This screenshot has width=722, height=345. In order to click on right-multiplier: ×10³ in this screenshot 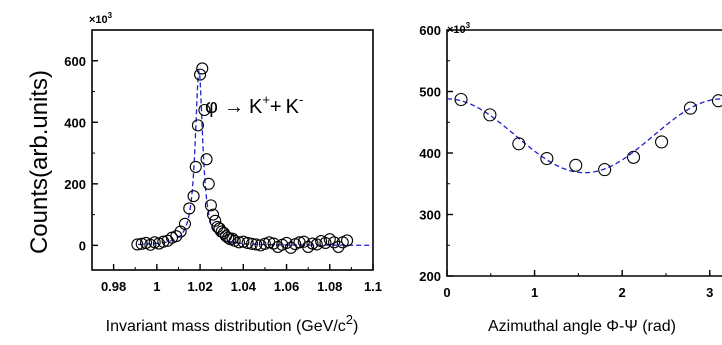, I will do `click(459, 28)`.